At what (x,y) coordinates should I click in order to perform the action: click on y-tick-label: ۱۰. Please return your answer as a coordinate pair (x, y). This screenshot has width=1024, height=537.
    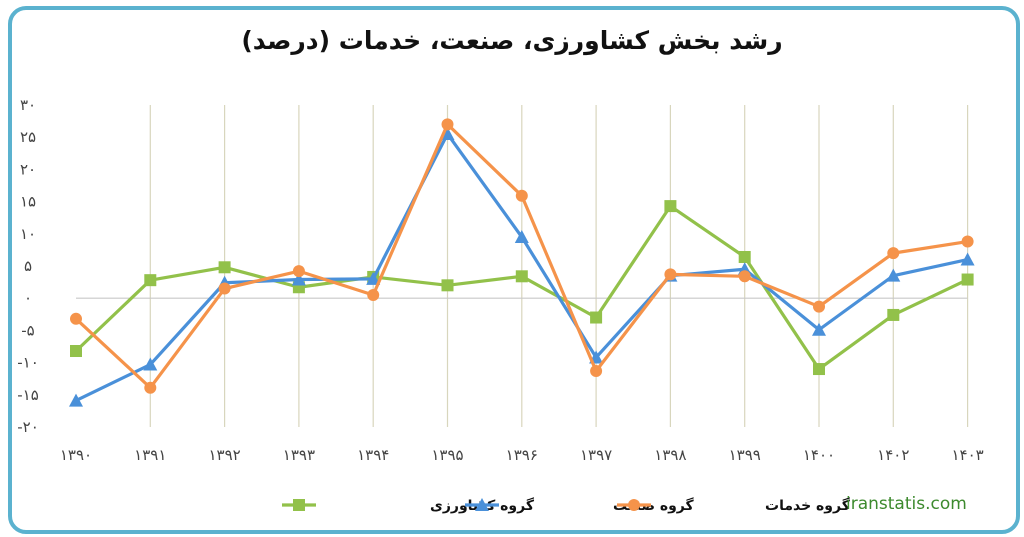
    Looking at the image, I should click on (28, 234).